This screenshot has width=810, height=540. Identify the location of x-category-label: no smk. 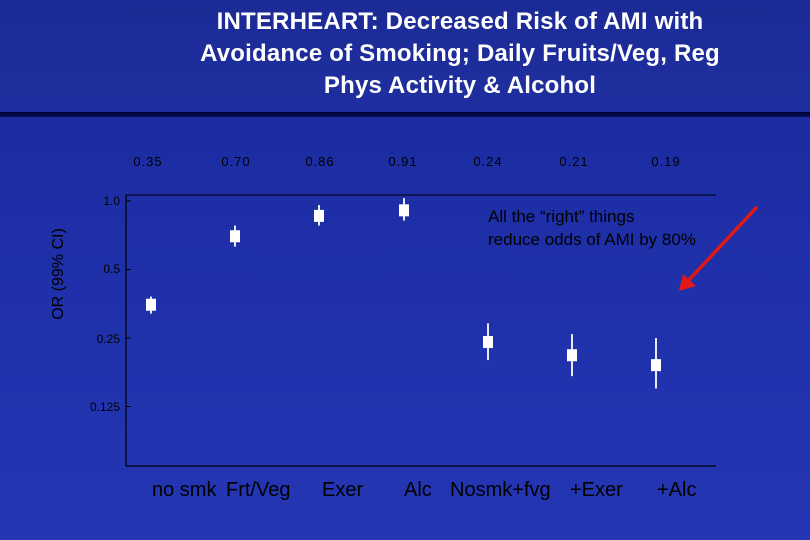
(184, 490).